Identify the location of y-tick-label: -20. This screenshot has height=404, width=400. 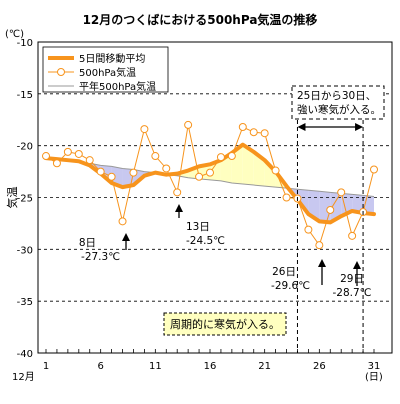
(25, 147).